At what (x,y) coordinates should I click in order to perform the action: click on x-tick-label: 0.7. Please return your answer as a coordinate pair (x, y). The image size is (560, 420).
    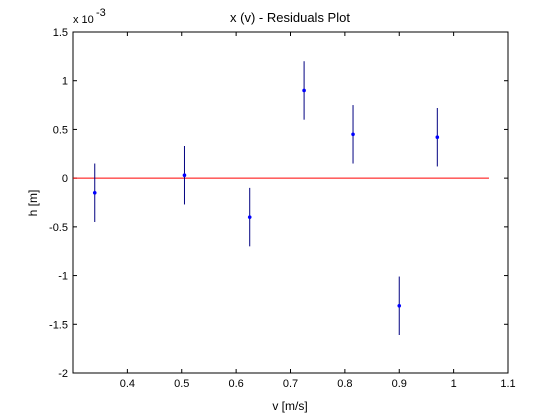
    Looking at the image, I should click on (290, 384).